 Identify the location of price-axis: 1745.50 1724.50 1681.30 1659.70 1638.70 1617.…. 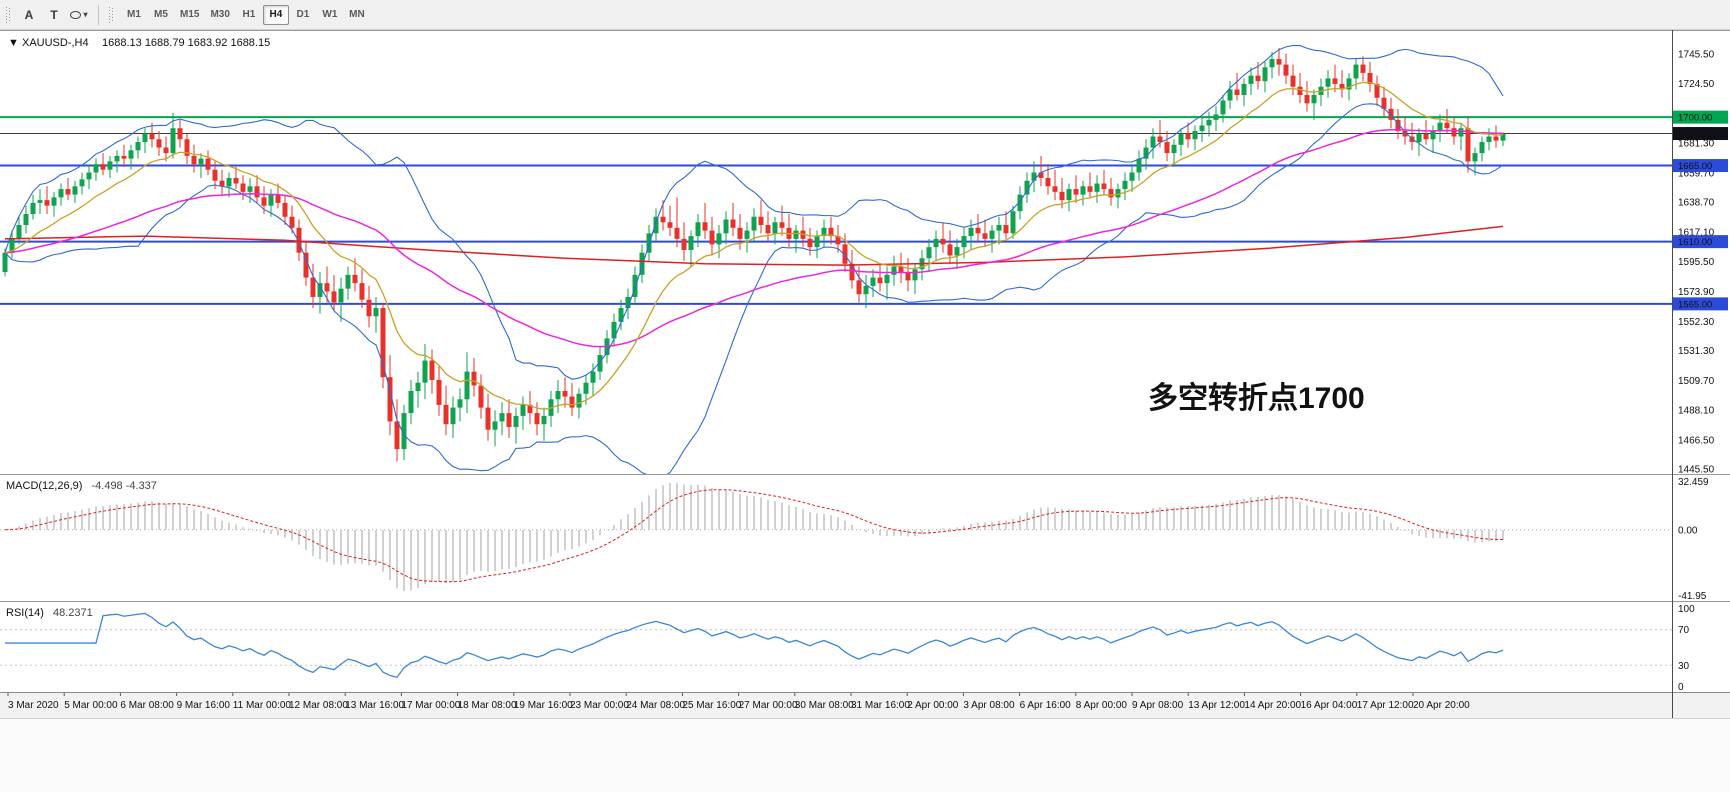
(1696, 371).